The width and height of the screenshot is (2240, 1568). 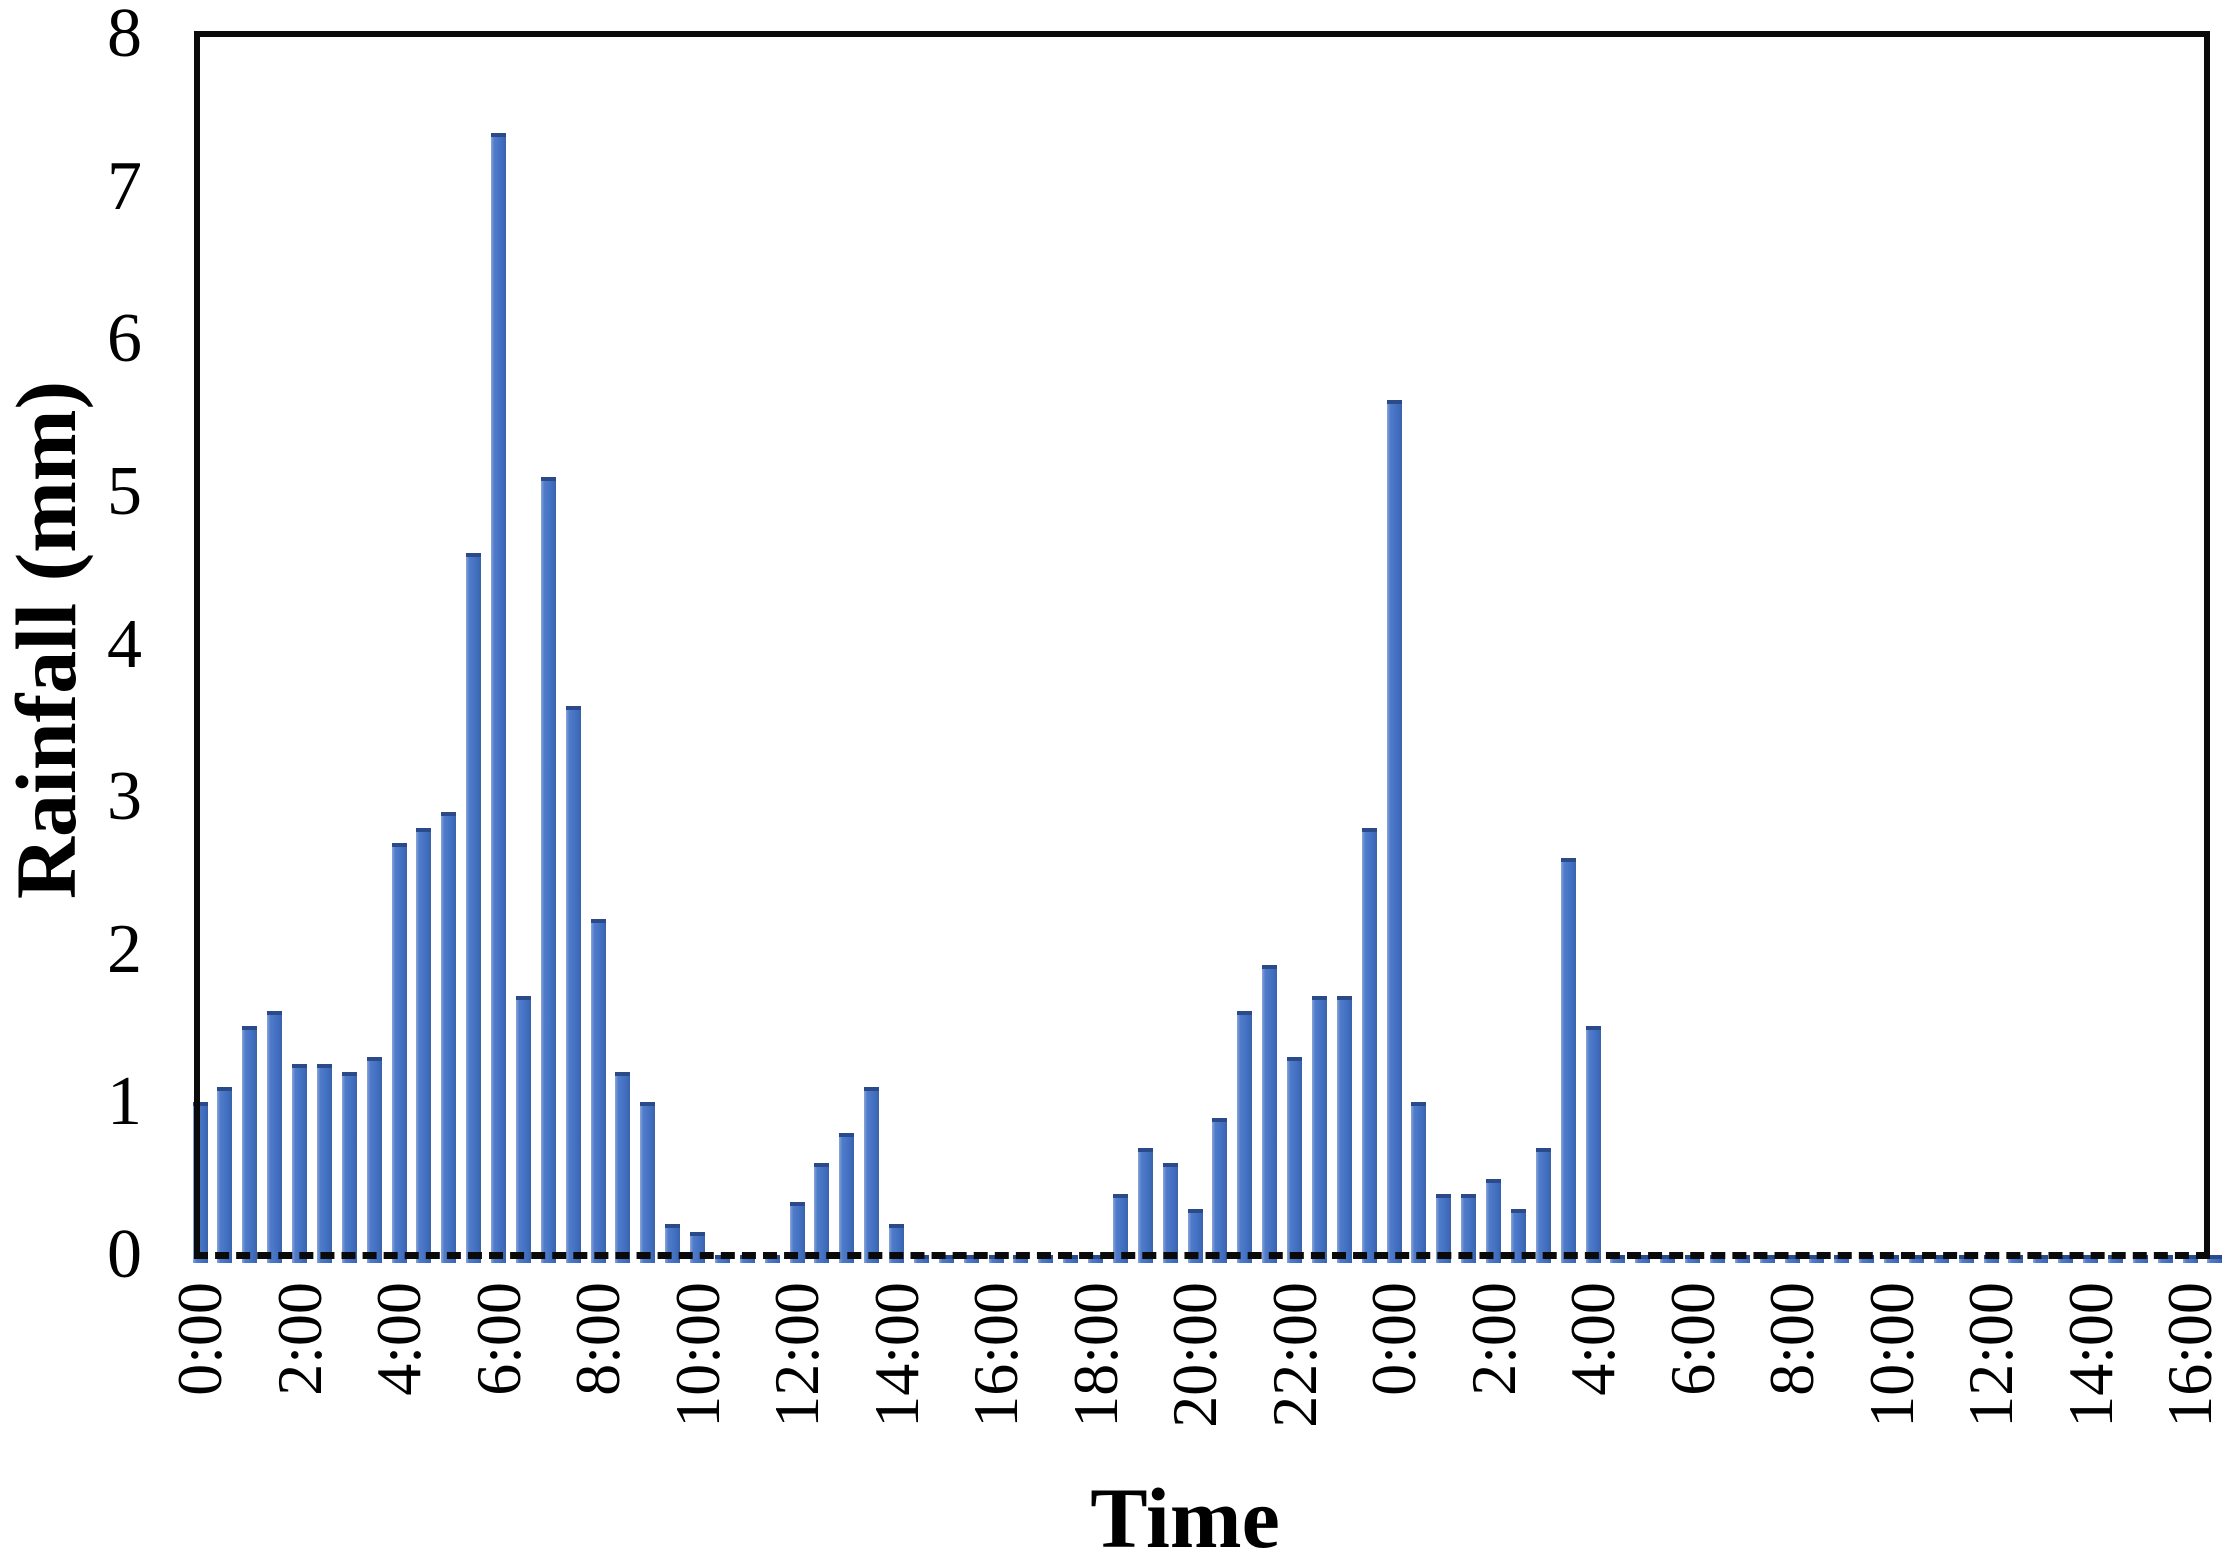 I want to click on x-axis-title: Time, so click(x=1185, y=1518).